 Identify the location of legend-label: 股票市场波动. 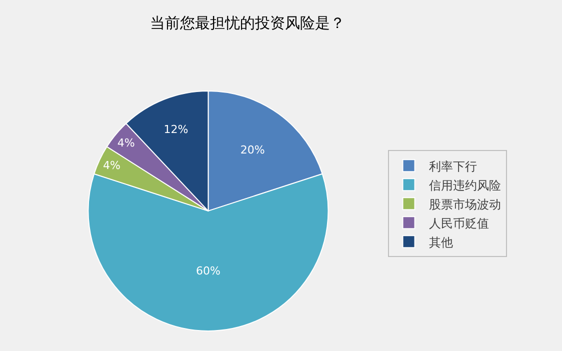
(464, 204).